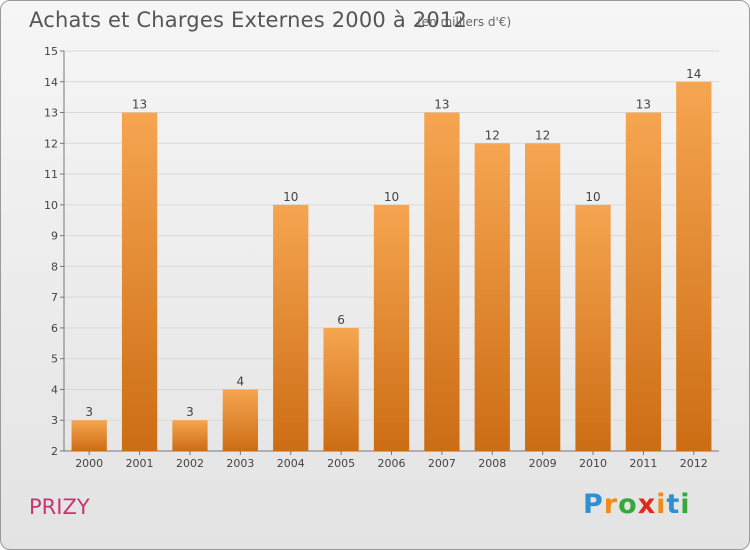 This screenshot has width=750, height=550. Describe the element at coordinates (341, 320) in the screenshot. I see `bar-value-label: 6` at that location.